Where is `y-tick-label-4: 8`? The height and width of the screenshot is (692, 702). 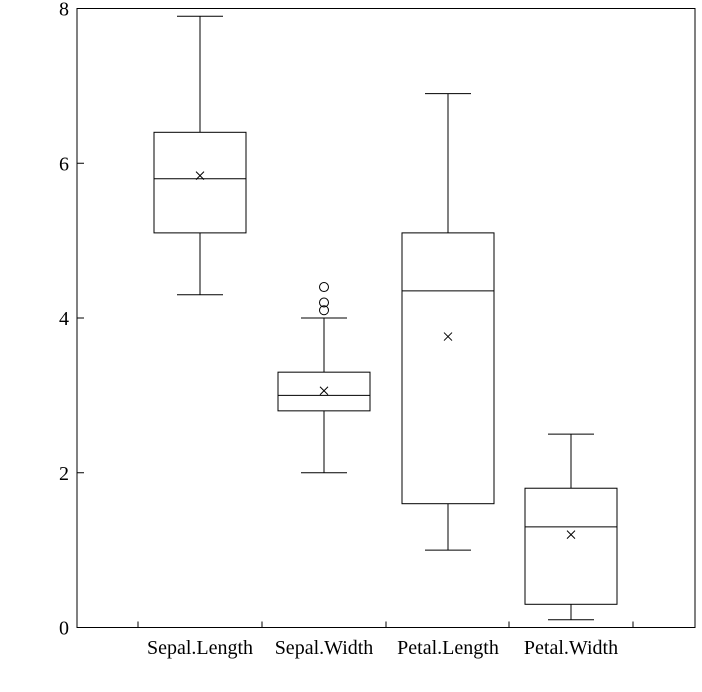
y-tick-label-4: 8 is located at coordinates (64, 10).